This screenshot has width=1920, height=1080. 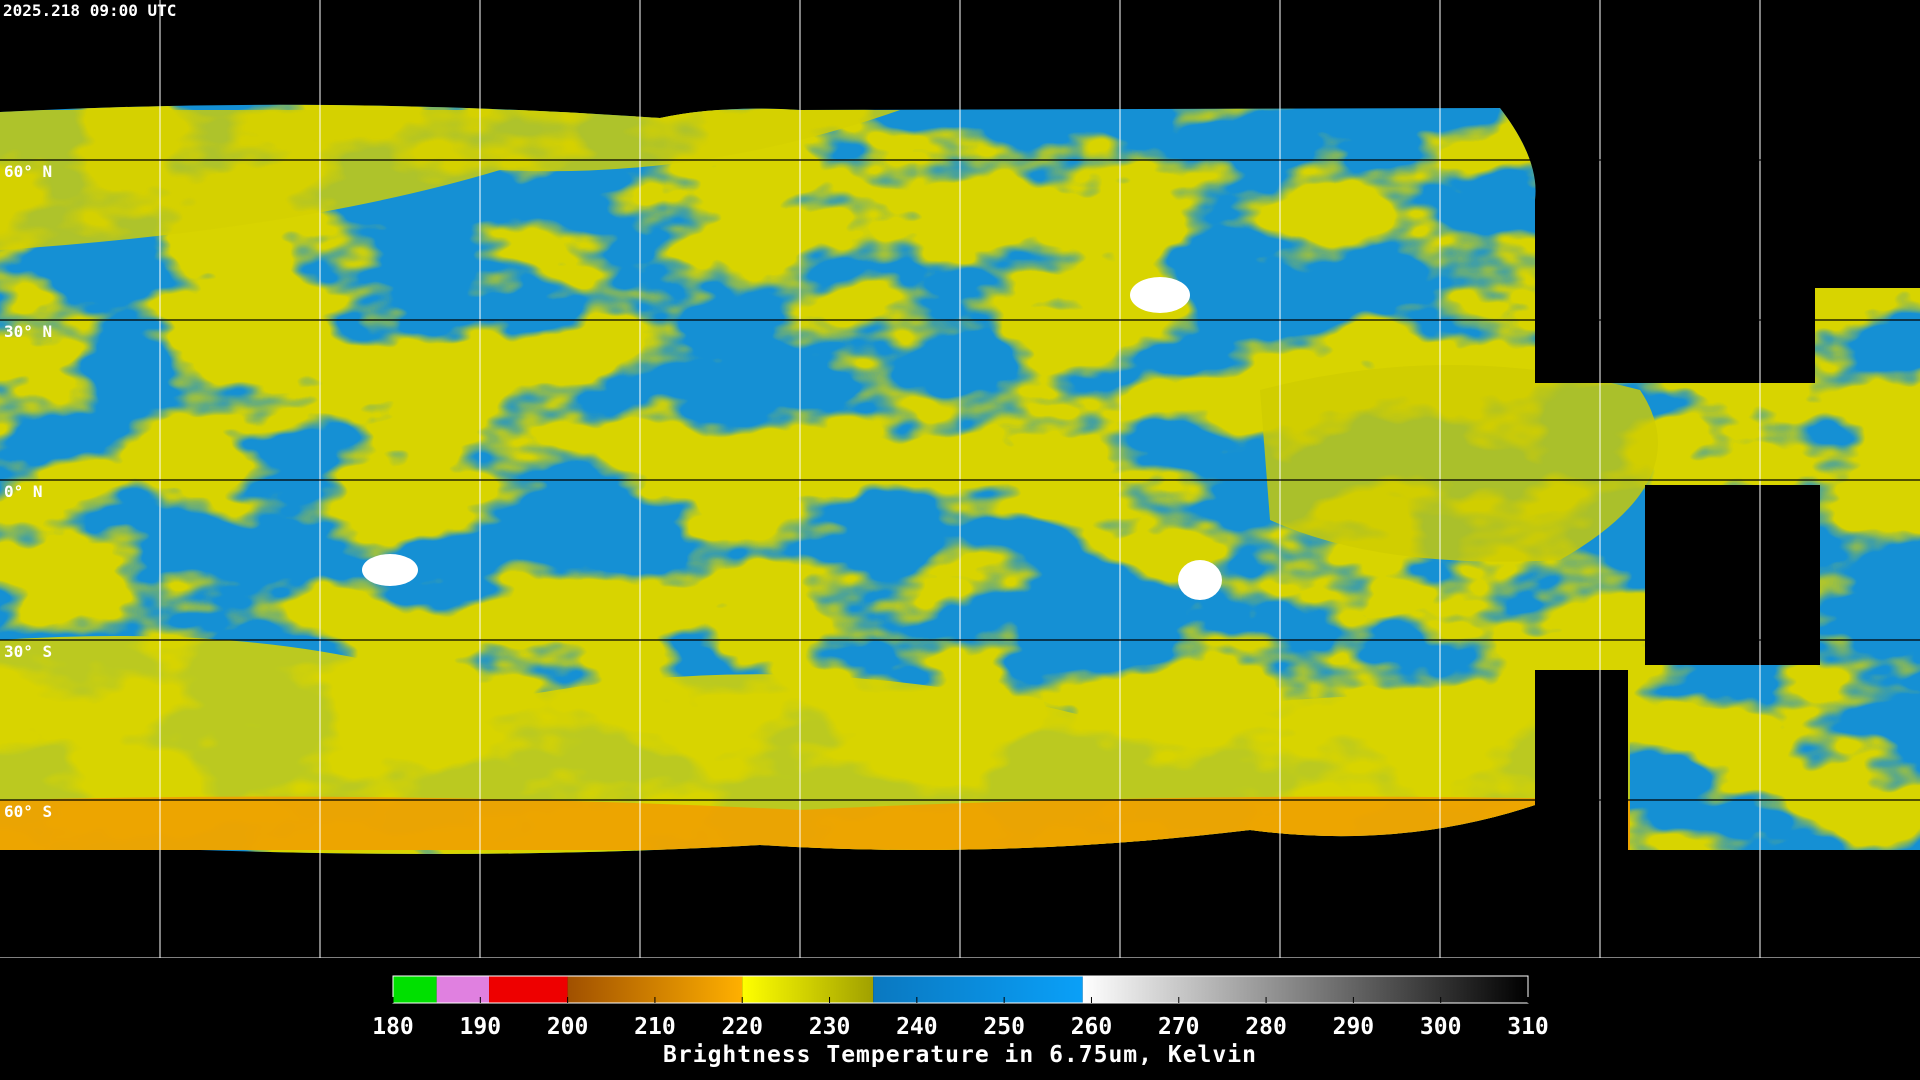 I want to click on latitude-label: 30° S, so click(x=28, y=651).